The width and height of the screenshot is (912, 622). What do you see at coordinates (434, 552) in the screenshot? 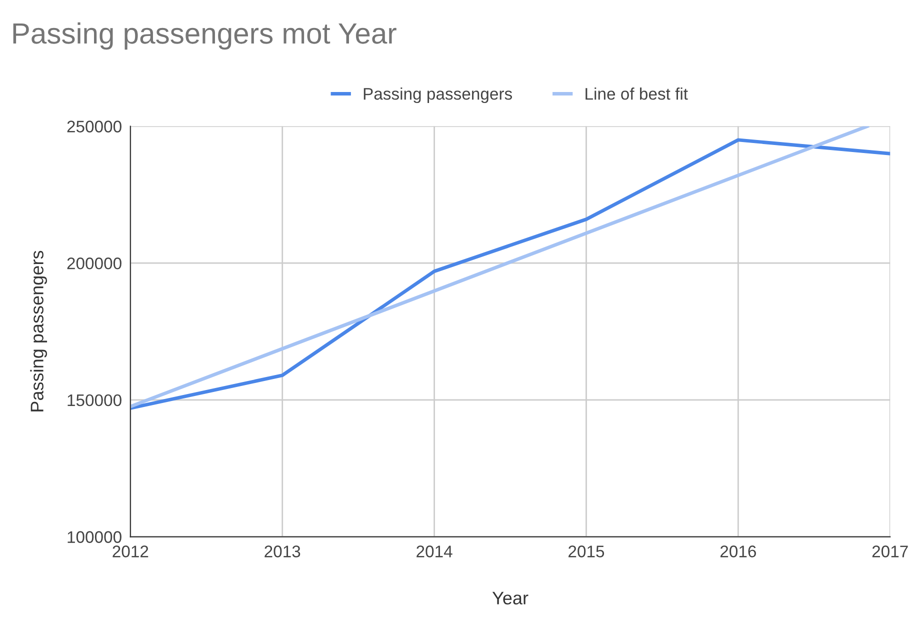
I see `x-tick-label: 2014` at bounding box center [434, 552].